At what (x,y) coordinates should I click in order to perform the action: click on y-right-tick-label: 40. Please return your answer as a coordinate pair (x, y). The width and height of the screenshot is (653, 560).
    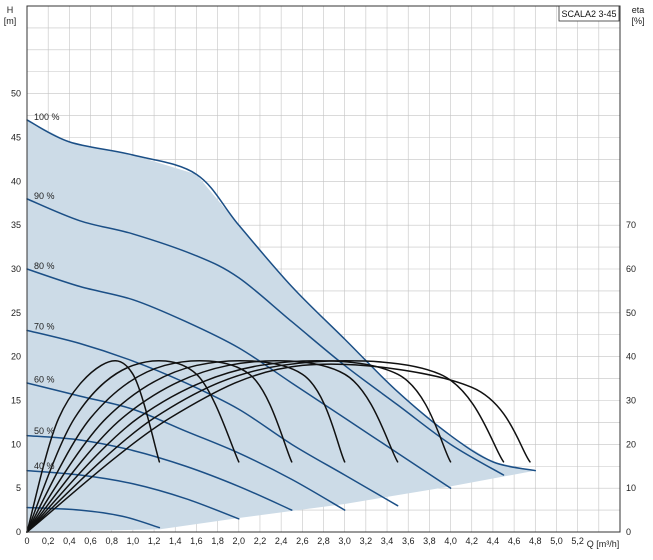
    Looking at the image, I should click on (631, 357).